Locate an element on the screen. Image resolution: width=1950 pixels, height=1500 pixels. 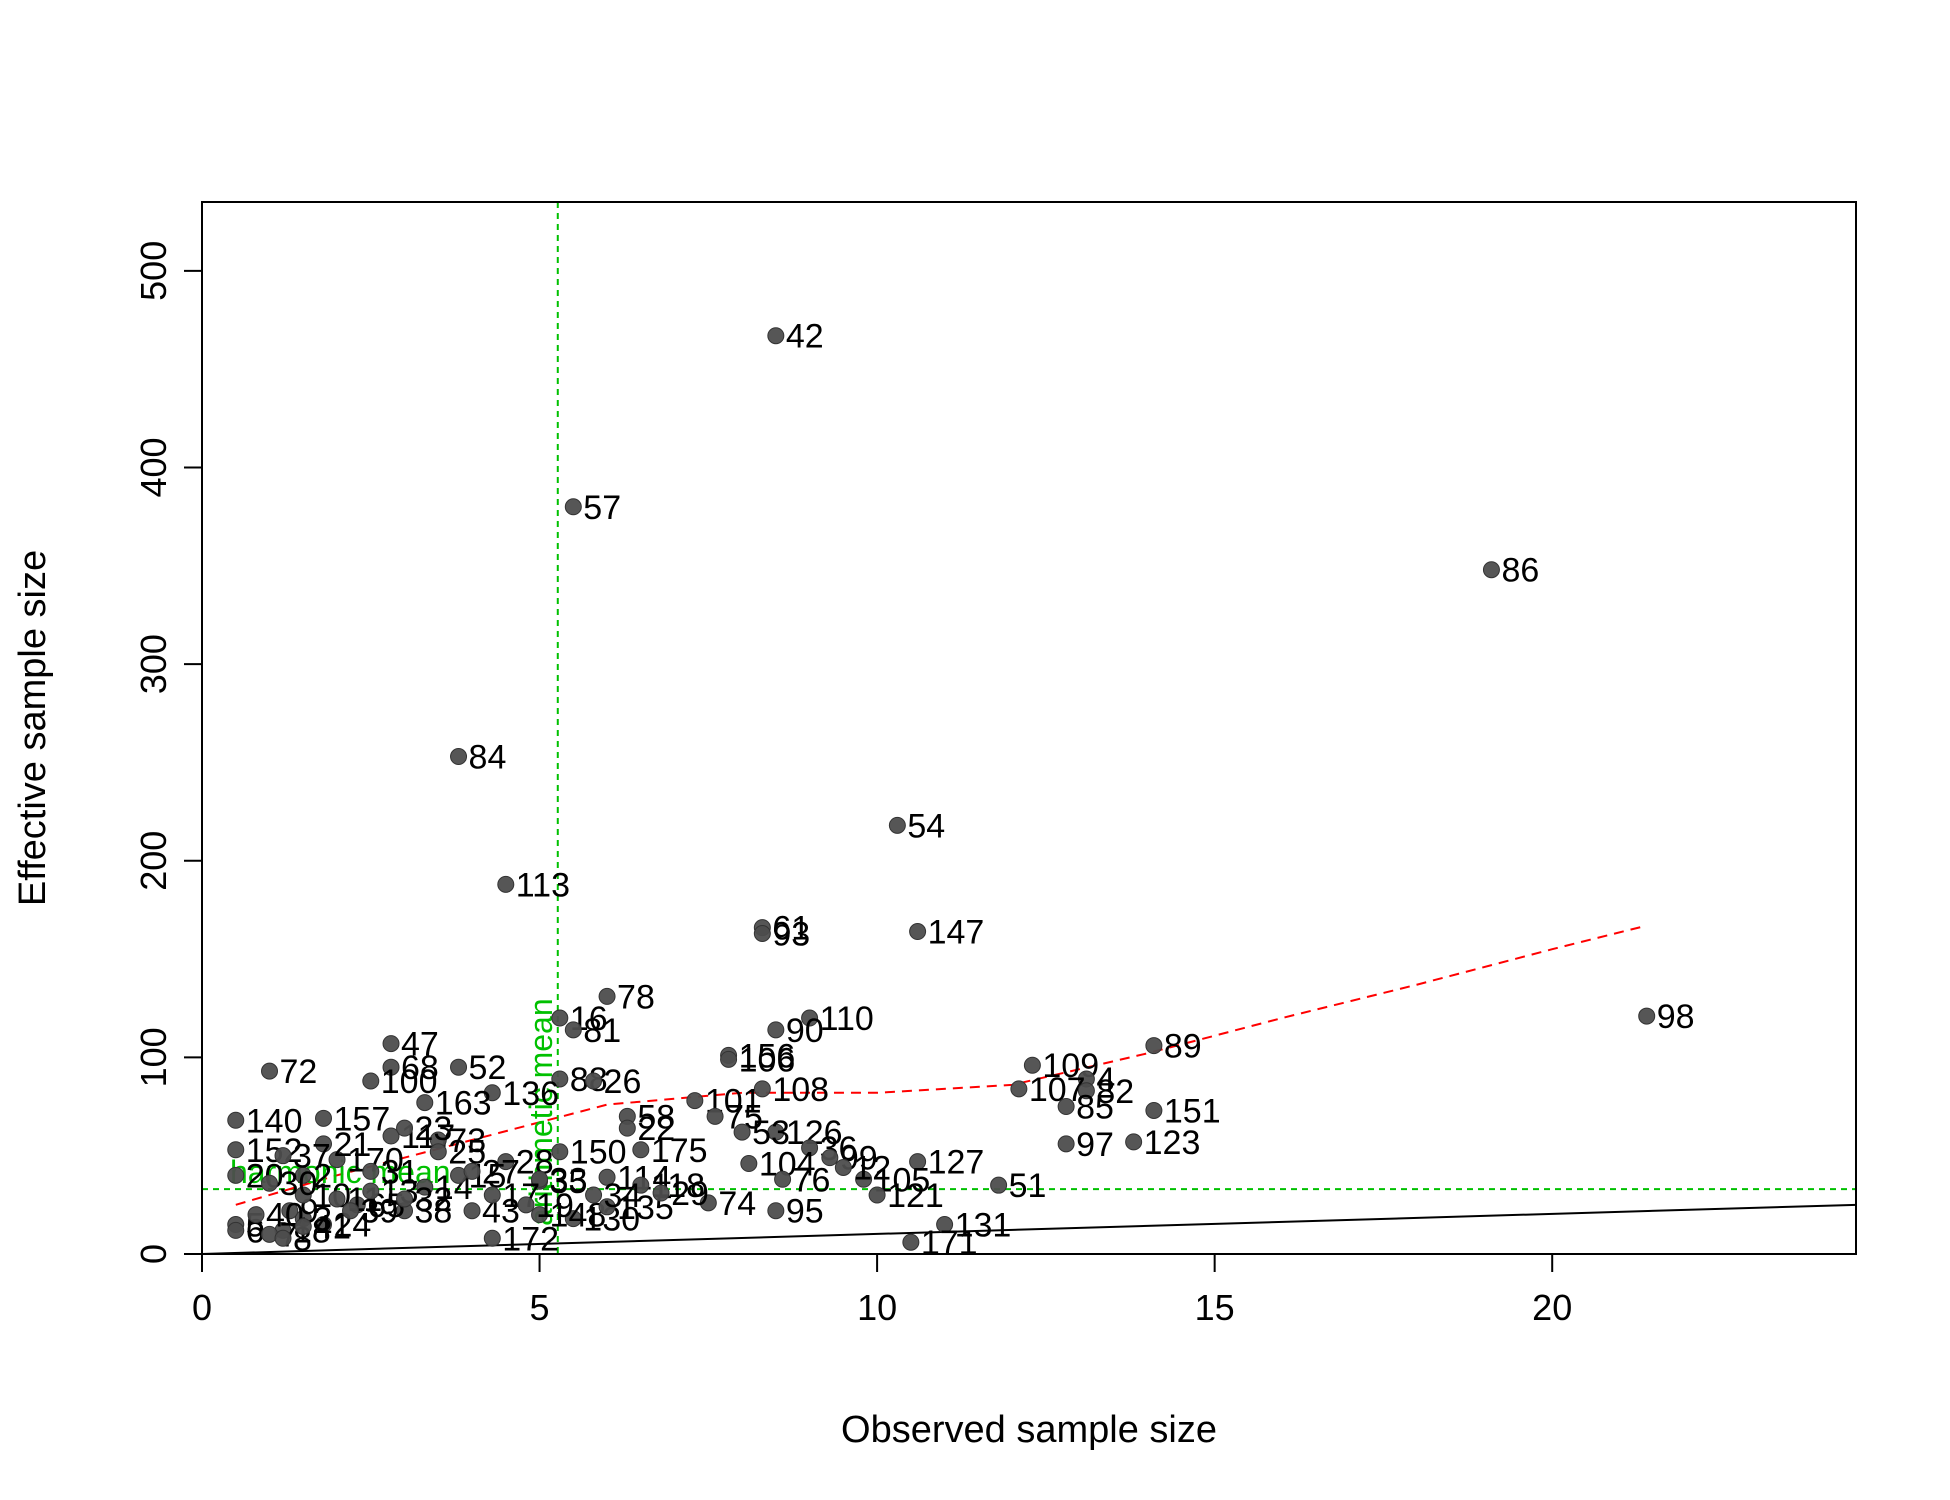
point-label: 30 is located at coordinates (299, 1184).